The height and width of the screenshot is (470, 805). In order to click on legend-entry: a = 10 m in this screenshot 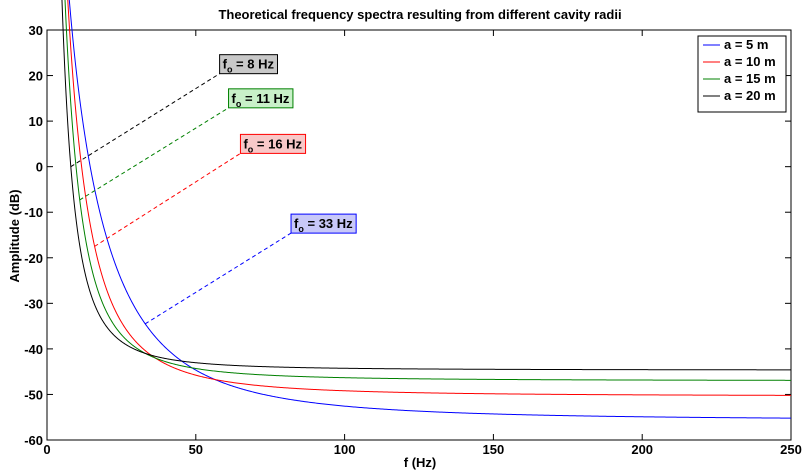, I will do `click(739, 61)`.